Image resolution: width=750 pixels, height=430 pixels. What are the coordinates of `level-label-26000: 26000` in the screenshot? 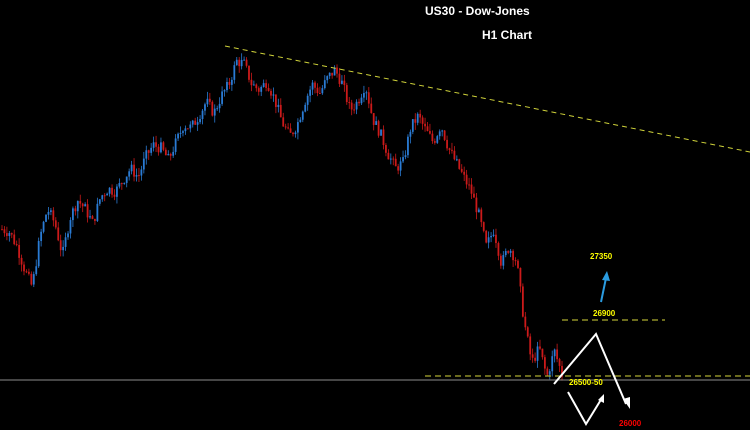 It's located at (630, 423).